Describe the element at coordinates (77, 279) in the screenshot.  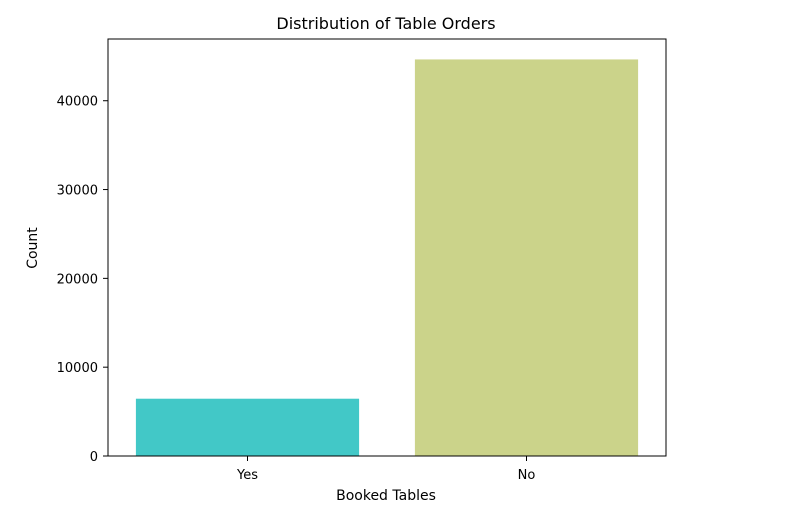
I see `y-tick-label: 20000` at that location.